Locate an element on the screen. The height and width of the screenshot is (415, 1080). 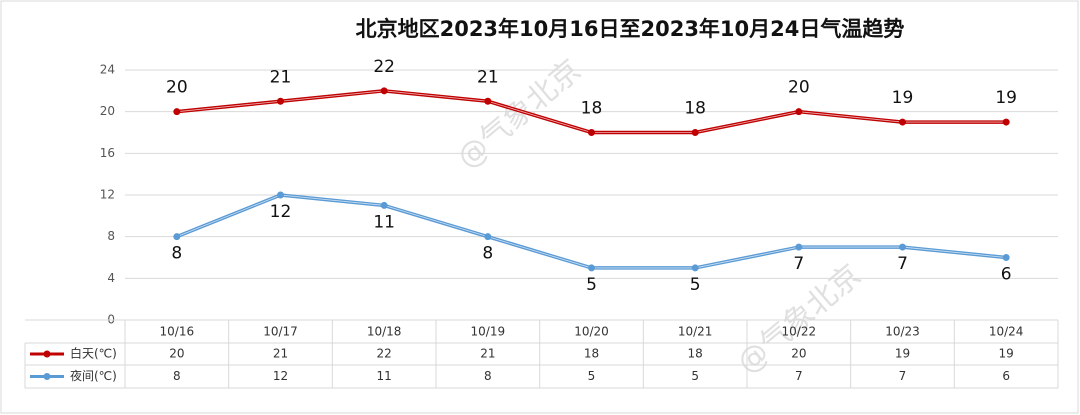
data-label: 12 is located at coordinates (281, 212).